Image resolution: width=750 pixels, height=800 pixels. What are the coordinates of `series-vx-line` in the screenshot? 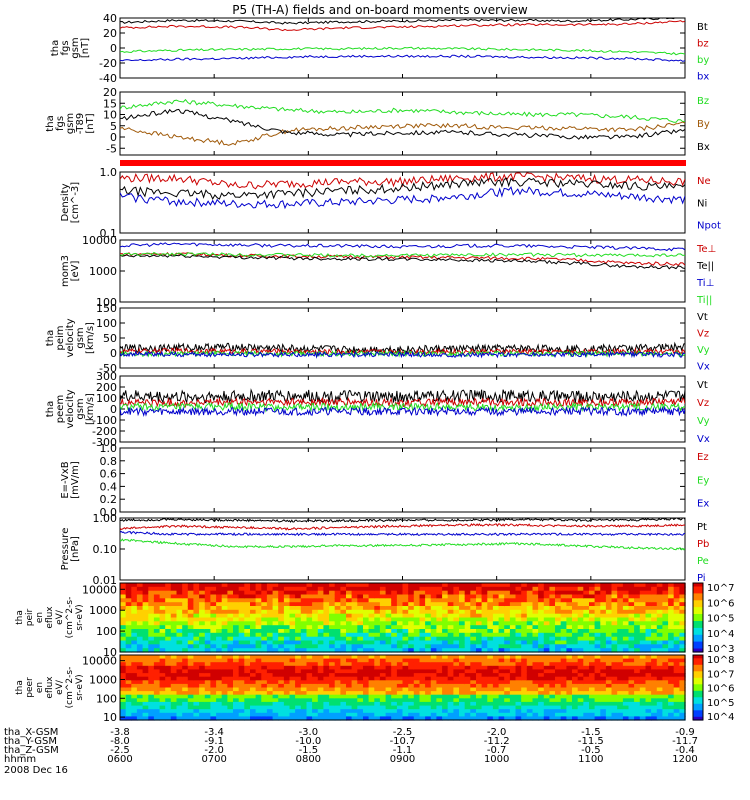 It's located at (402, 411).